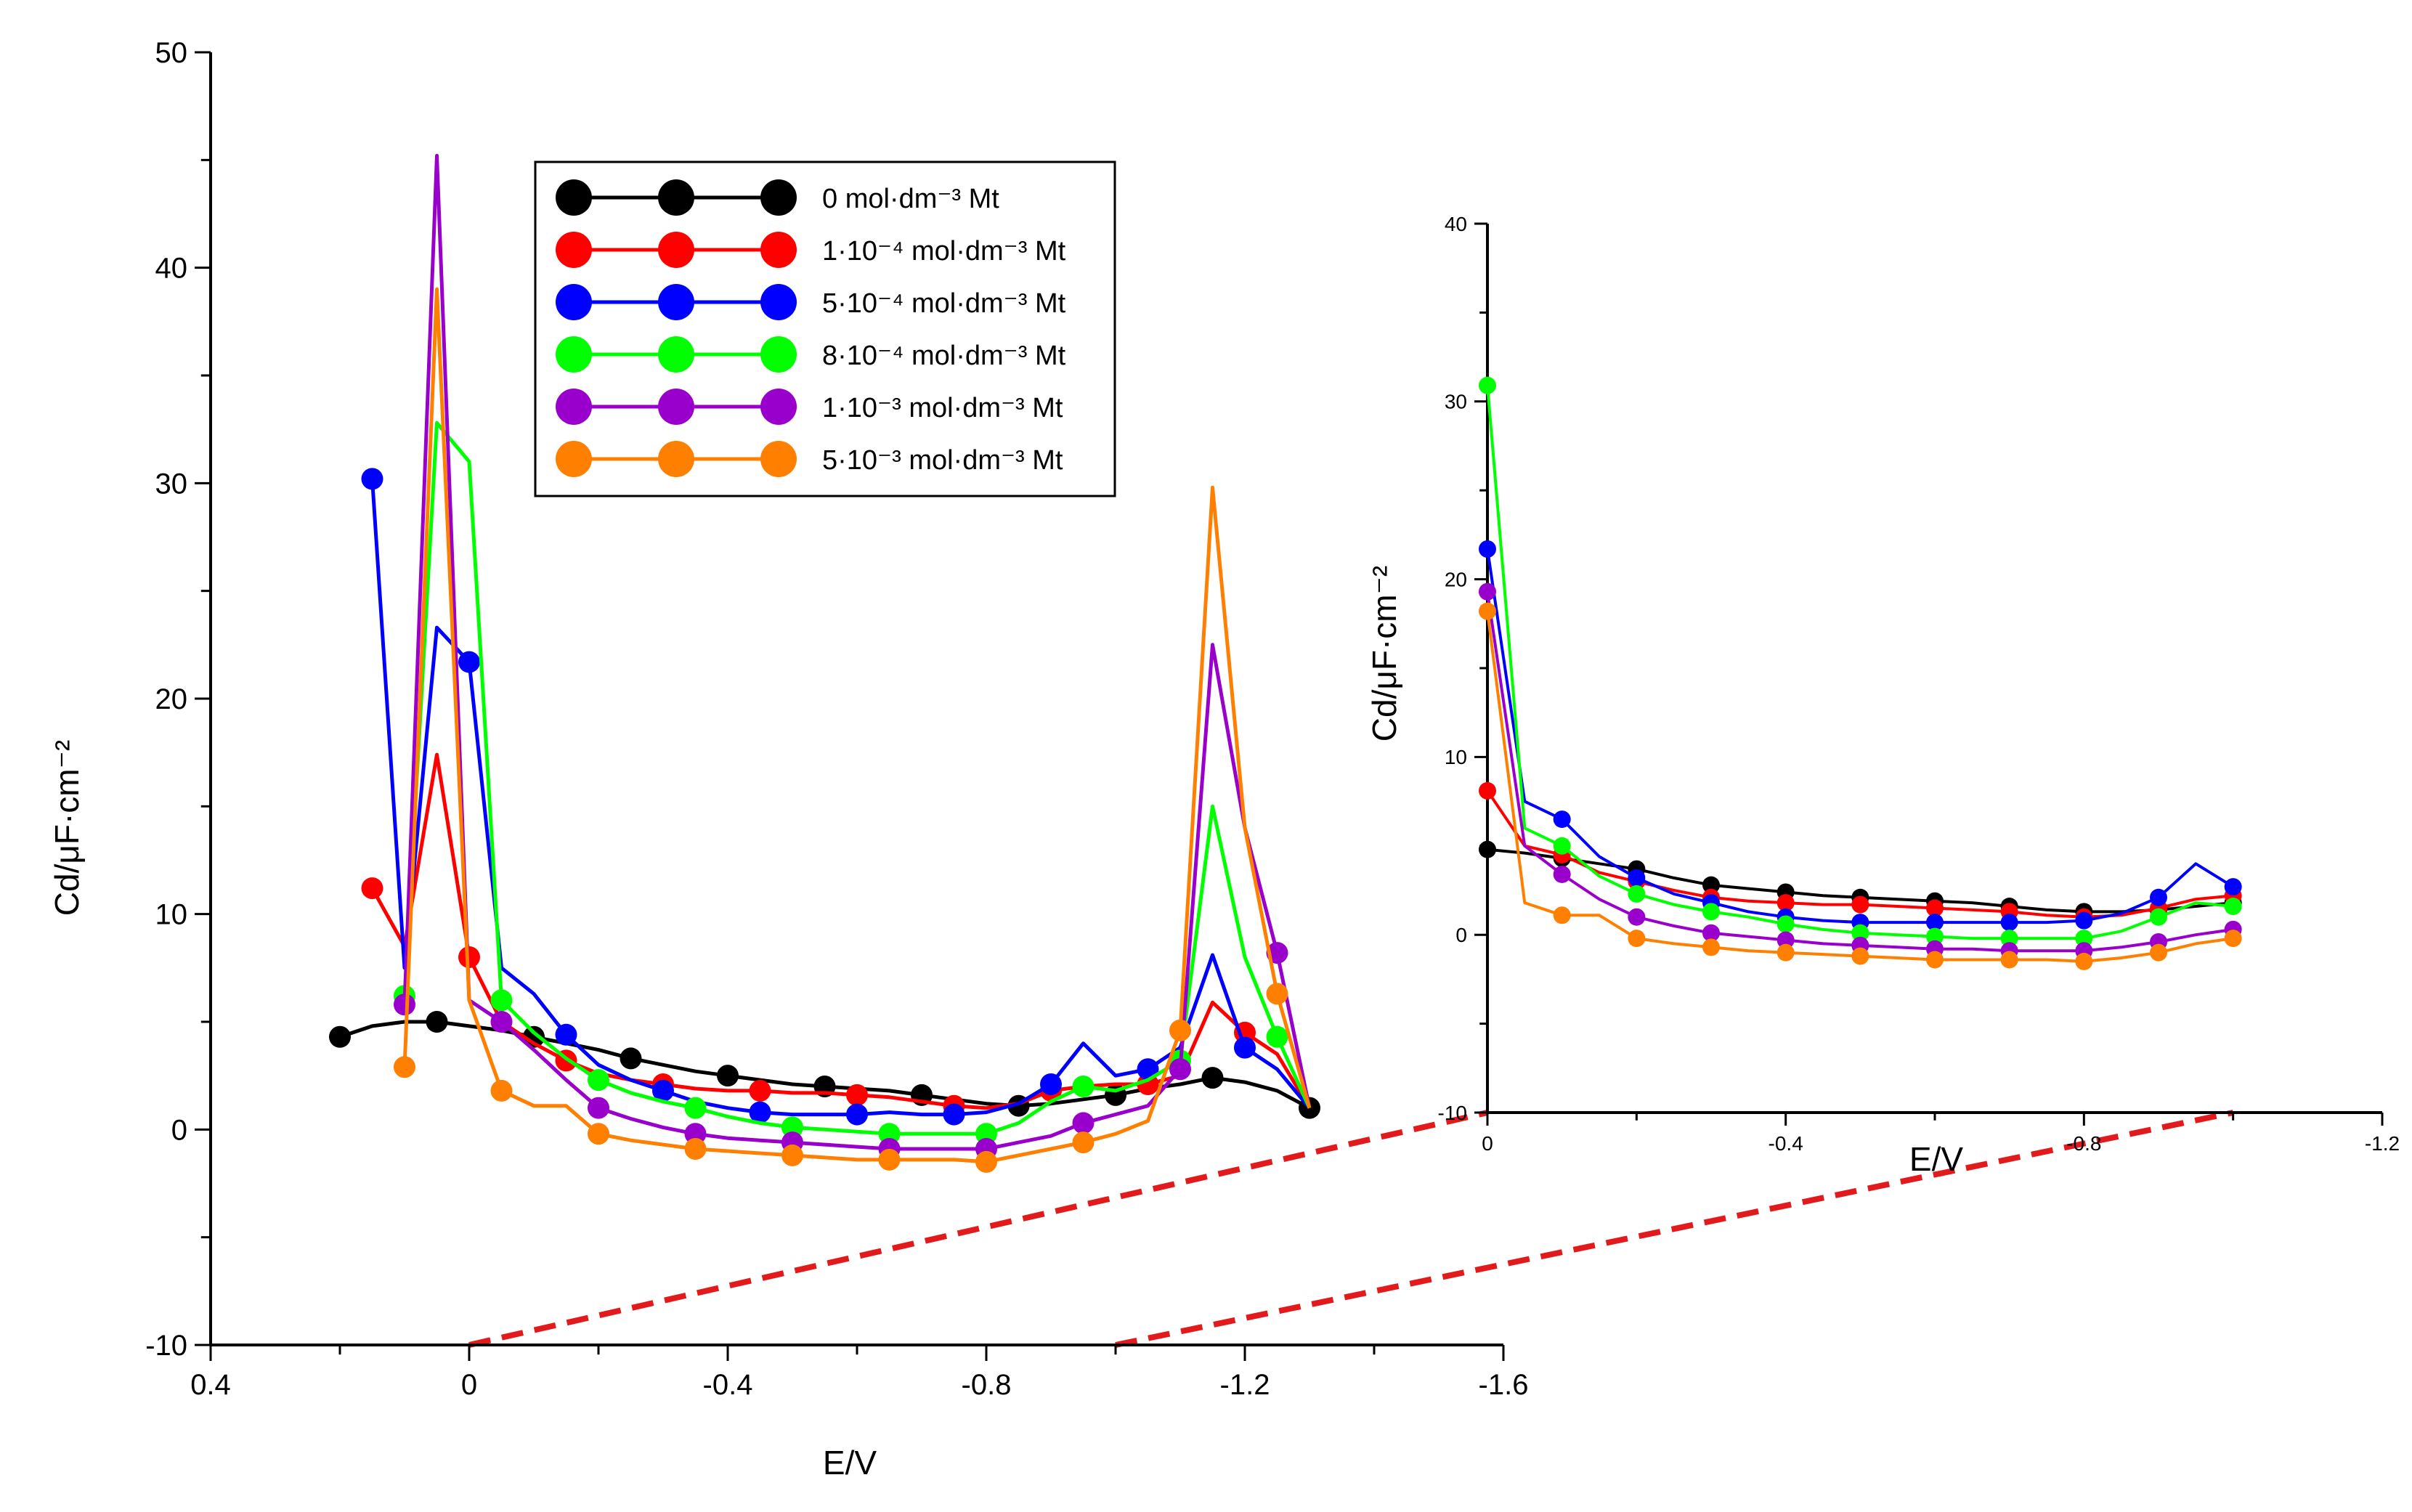  What do you see at coordinates (1452, 1113) in the screenshot?
I see `inset-y-tick-label: -10` at bounding box center [1452, 1113].